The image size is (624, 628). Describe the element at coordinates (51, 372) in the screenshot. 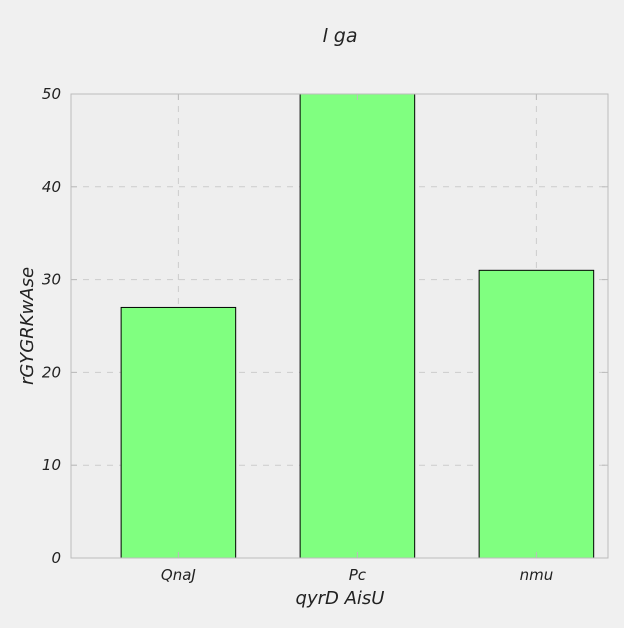

I see `y-tick-label: 20` at that location.